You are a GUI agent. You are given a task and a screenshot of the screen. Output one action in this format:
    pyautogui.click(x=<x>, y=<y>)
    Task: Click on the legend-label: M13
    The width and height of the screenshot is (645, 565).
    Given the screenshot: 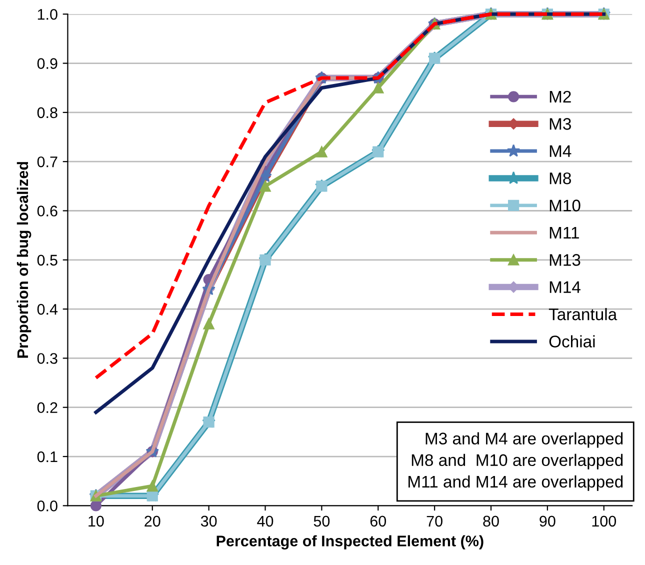 What is the action you would take?
    pyautogui.click(x=565, y=260)
    